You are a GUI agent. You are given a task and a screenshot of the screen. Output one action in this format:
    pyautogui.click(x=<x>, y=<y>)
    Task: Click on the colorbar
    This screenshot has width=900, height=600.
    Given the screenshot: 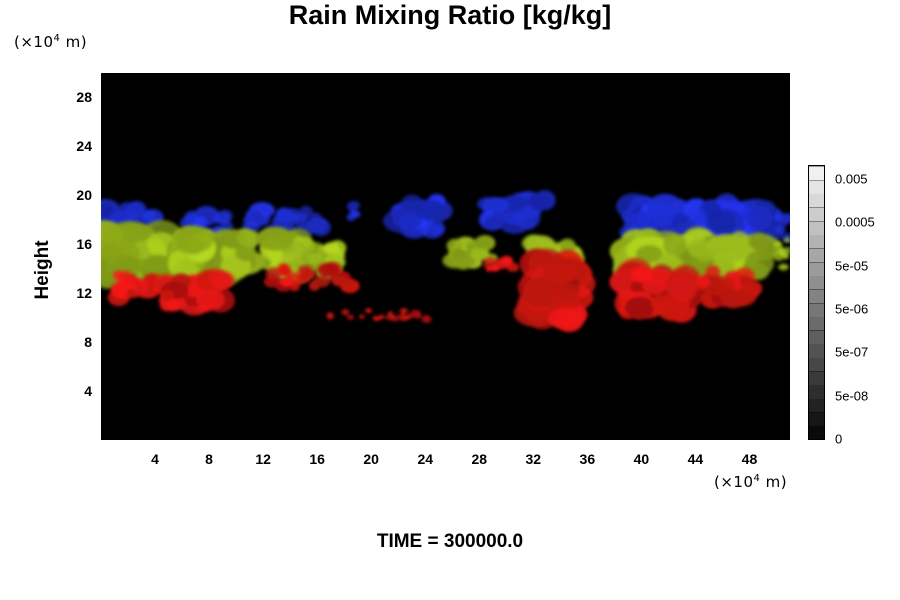 What is the action you would take?
    pyautogui.click(x=816, y=302)
    